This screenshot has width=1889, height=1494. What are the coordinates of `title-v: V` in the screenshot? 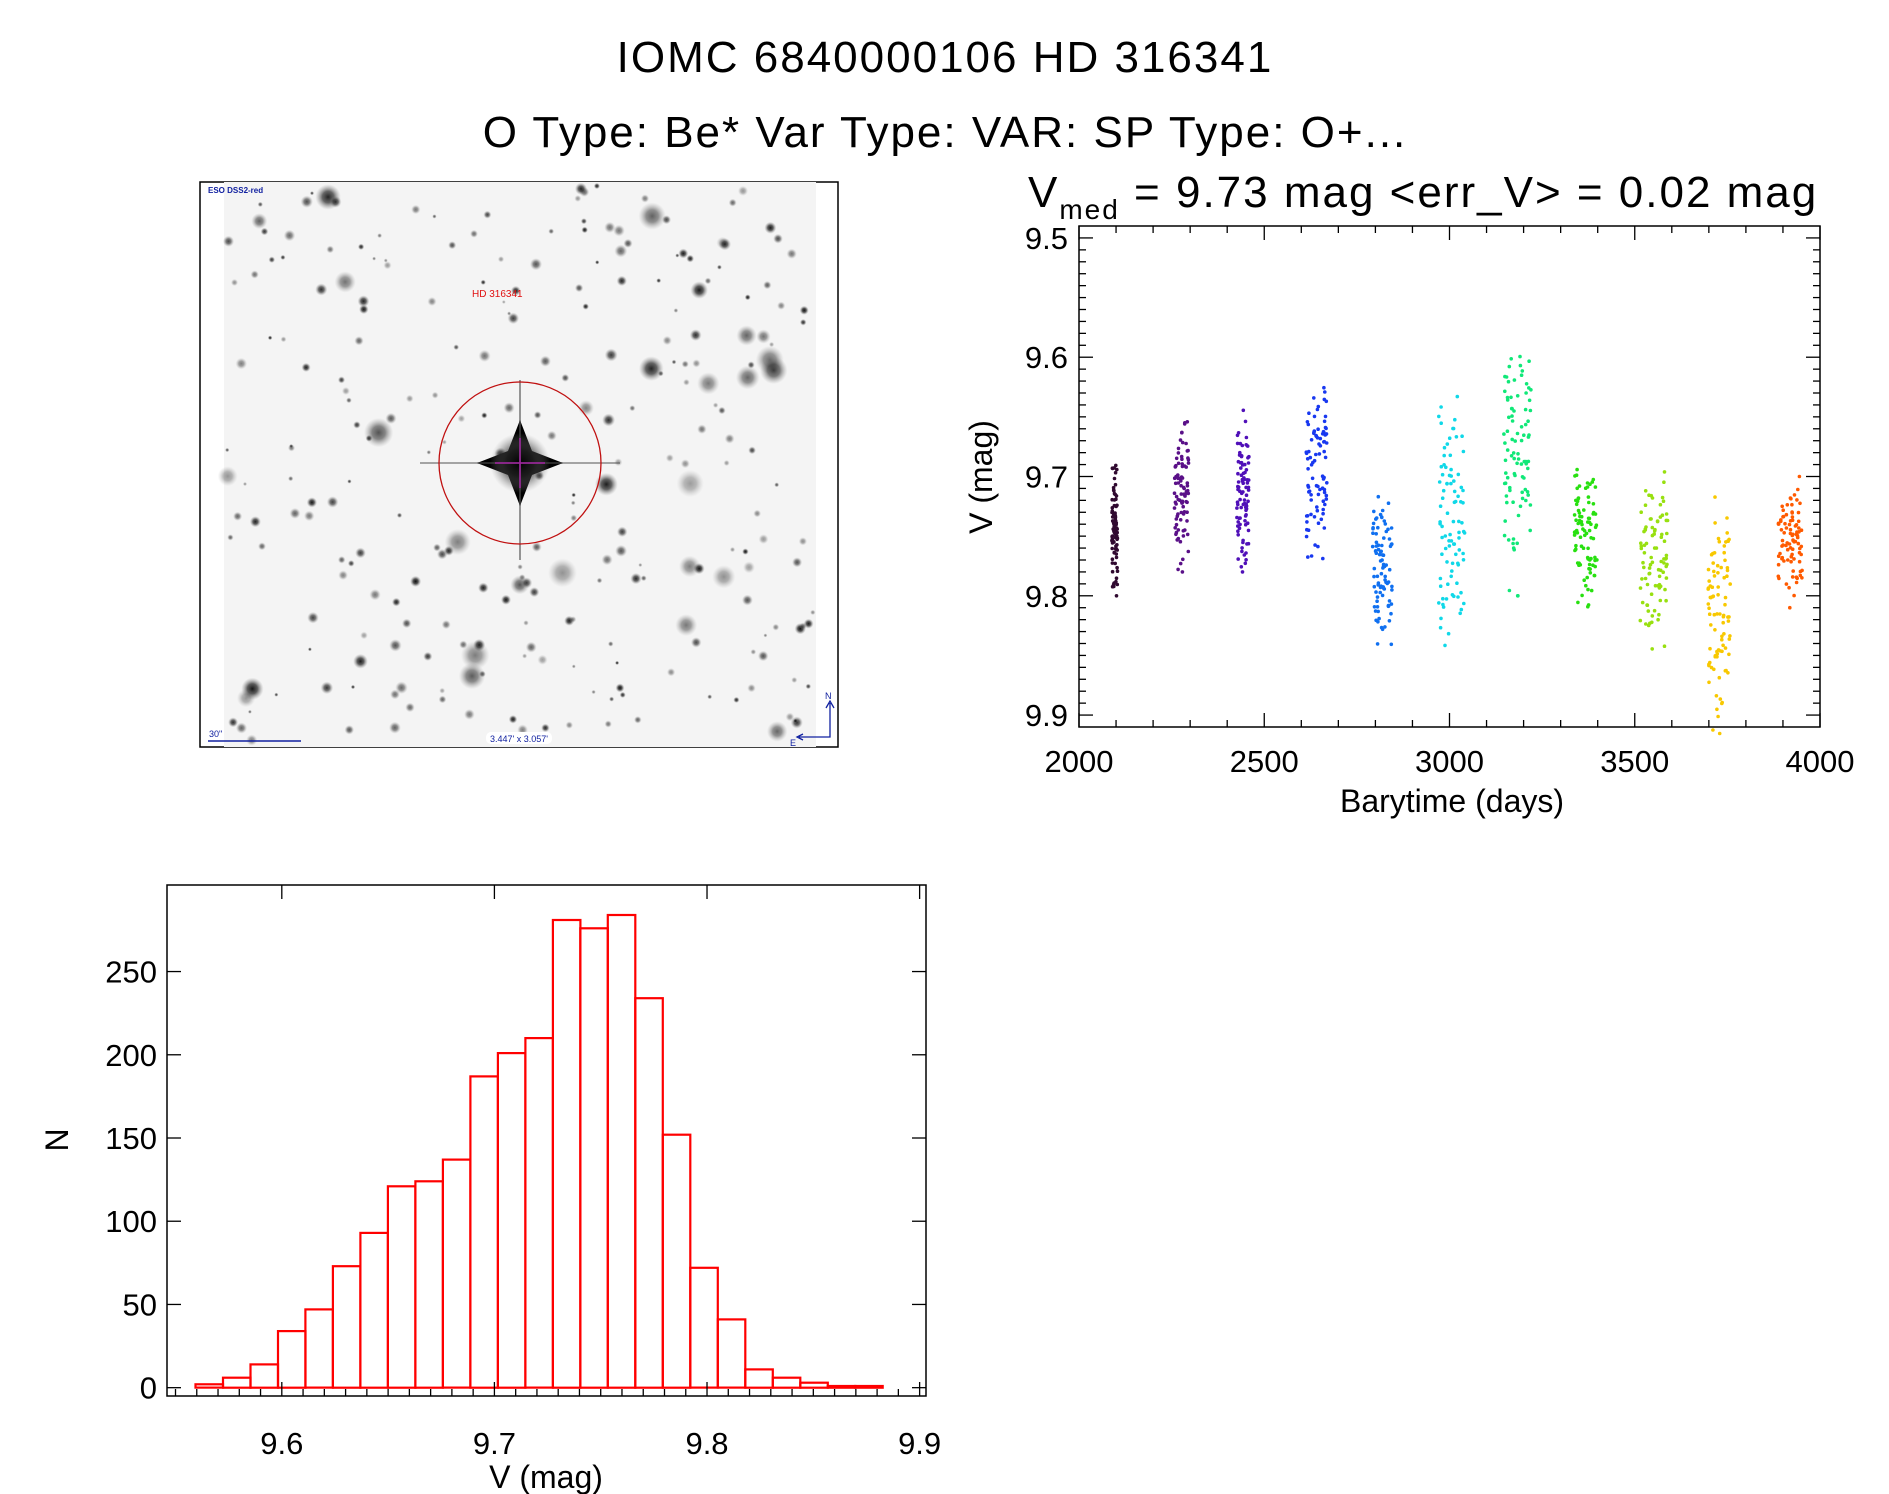 It's located at (1043, 192).